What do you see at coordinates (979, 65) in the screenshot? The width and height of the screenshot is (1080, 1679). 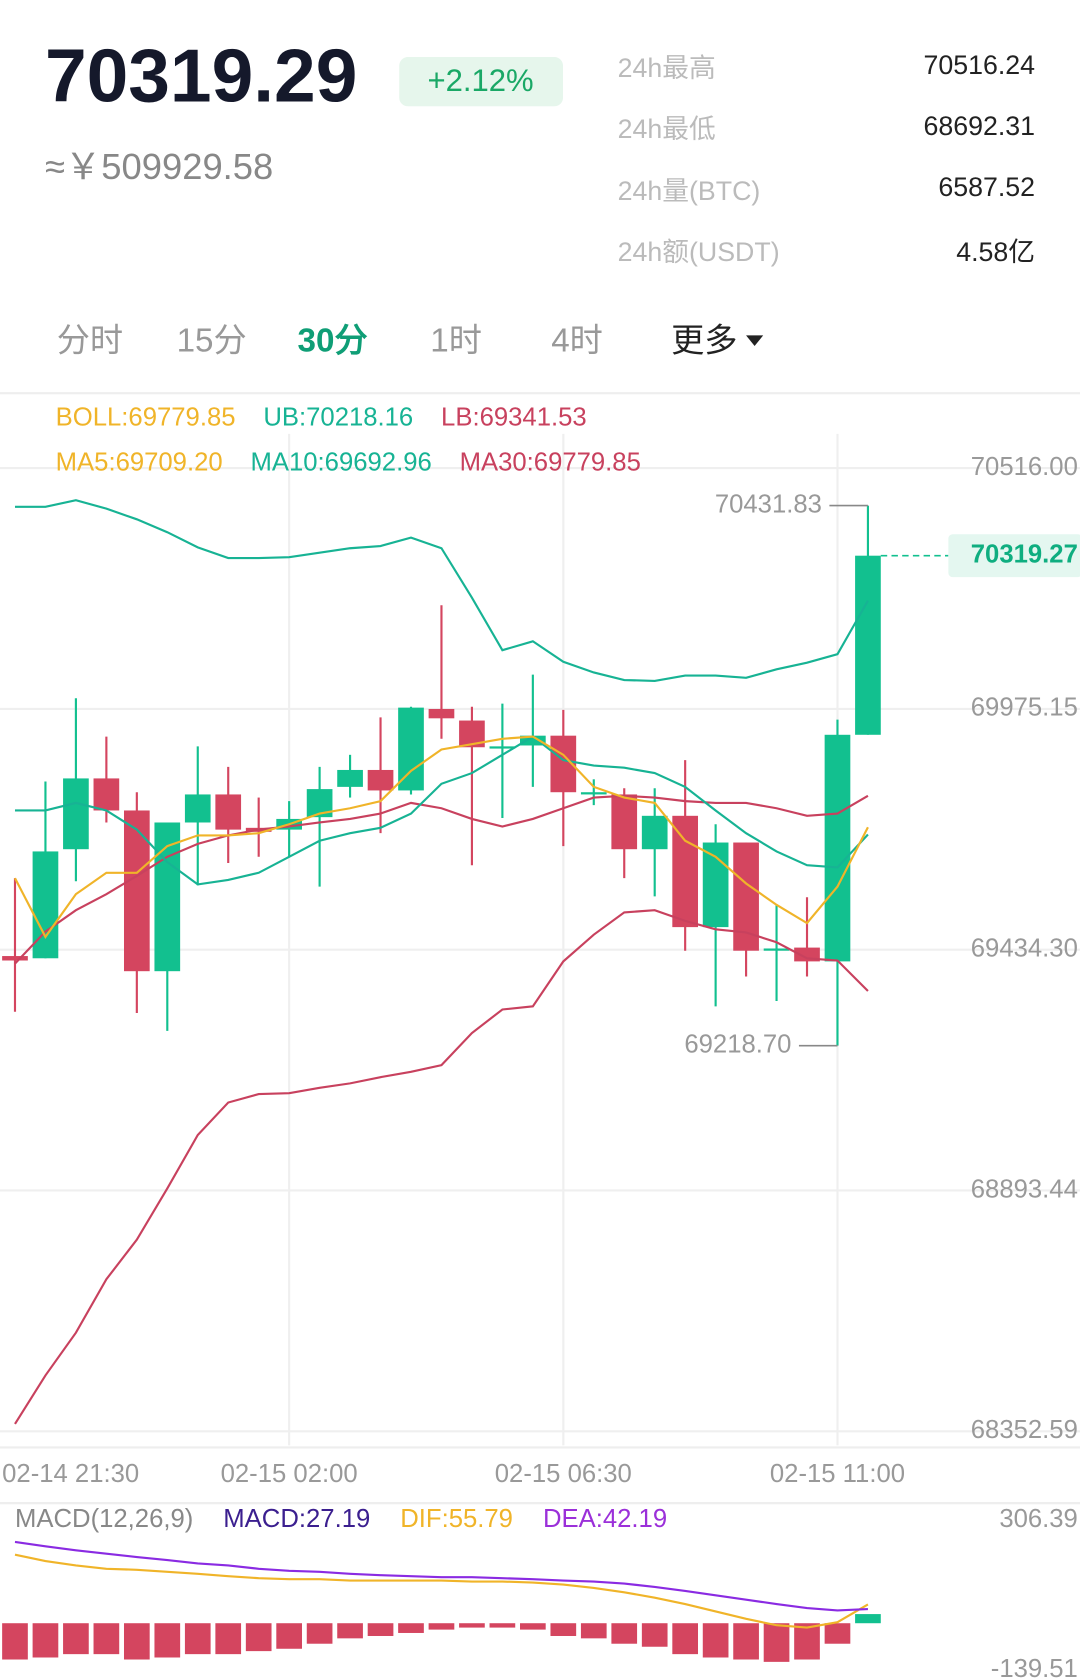 I see `stat-value: 70516.24` at bounding box center [979, 65].